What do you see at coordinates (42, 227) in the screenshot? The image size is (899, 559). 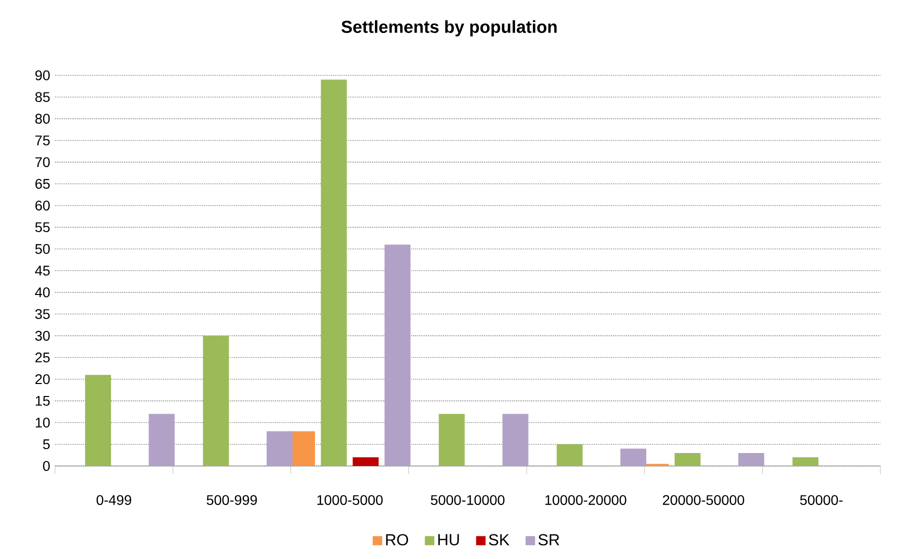 I see `y-tick-label: 55` at bounding box center [42, 227].